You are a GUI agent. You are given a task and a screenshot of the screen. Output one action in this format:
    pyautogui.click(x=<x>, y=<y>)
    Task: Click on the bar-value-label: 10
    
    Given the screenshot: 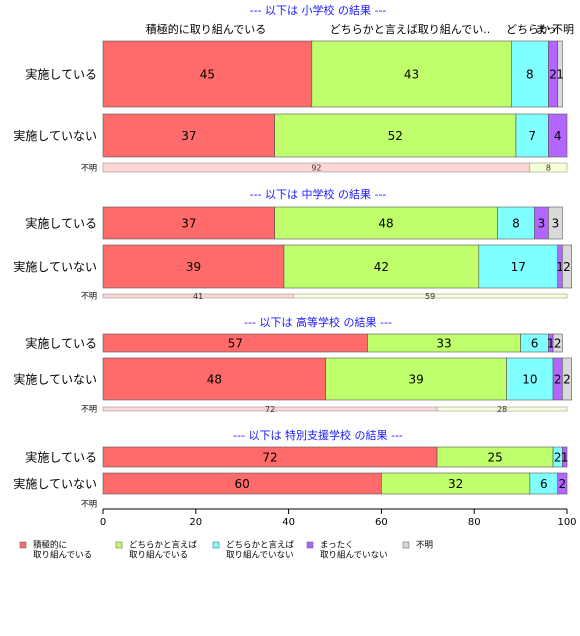 What is the action you would take?
    pyautogui.click(x=529, y=380)
    